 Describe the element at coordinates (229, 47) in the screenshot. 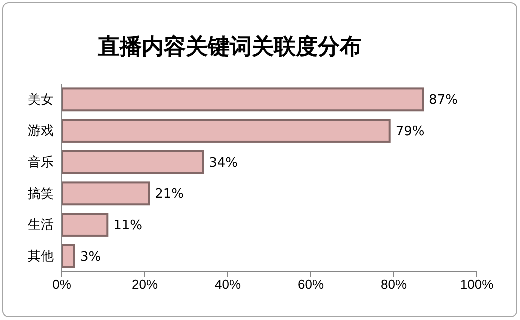

I see `chart-title: 直播内容关键词关联度分布` at that location.